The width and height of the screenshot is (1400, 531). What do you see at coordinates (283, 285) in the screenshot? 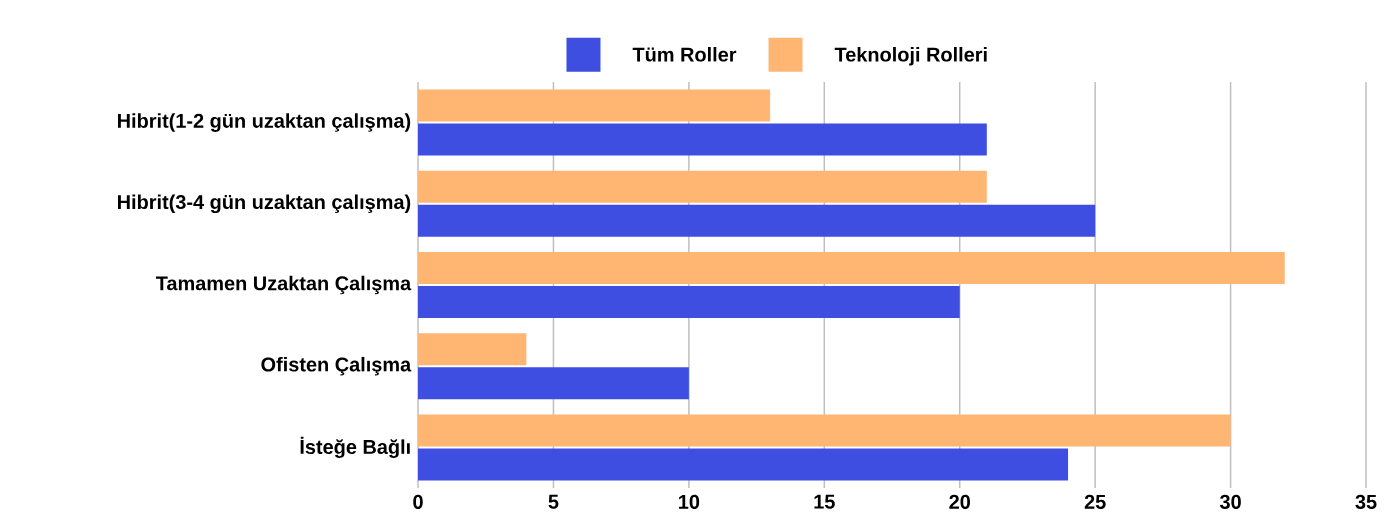
I see `y-tick-label: Tamamen Uzaktan Çalışma` at bounding box center [283, 285].